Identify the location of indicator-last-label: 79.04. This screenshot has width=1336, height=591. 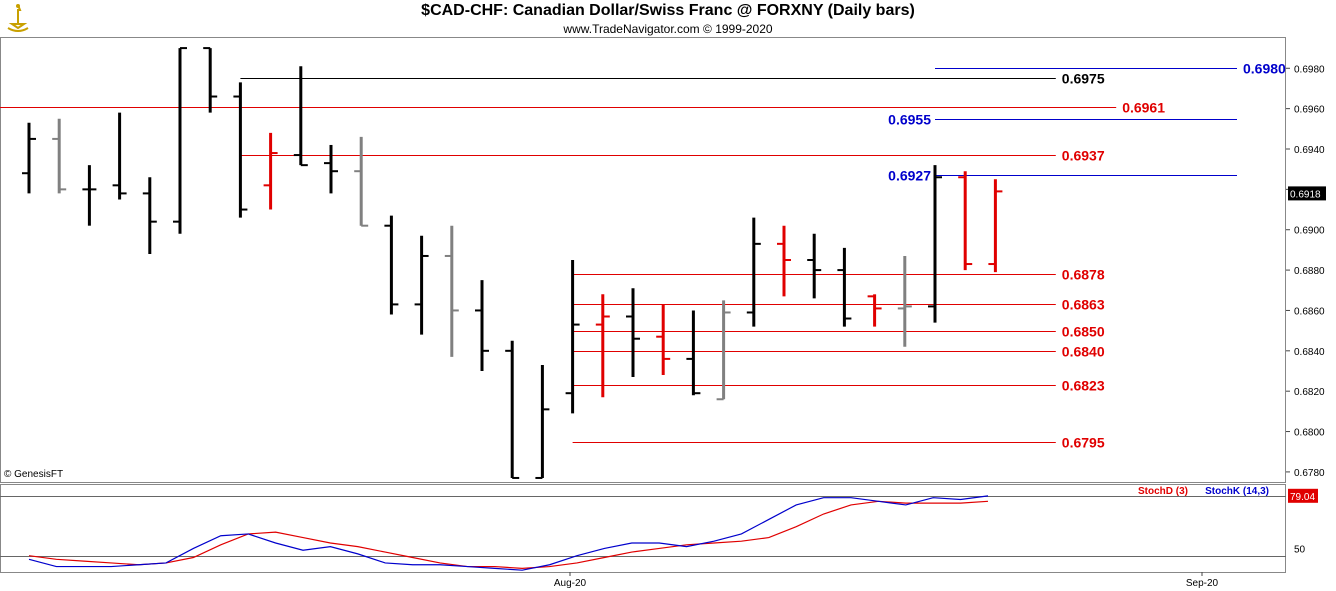
(1302, 497).